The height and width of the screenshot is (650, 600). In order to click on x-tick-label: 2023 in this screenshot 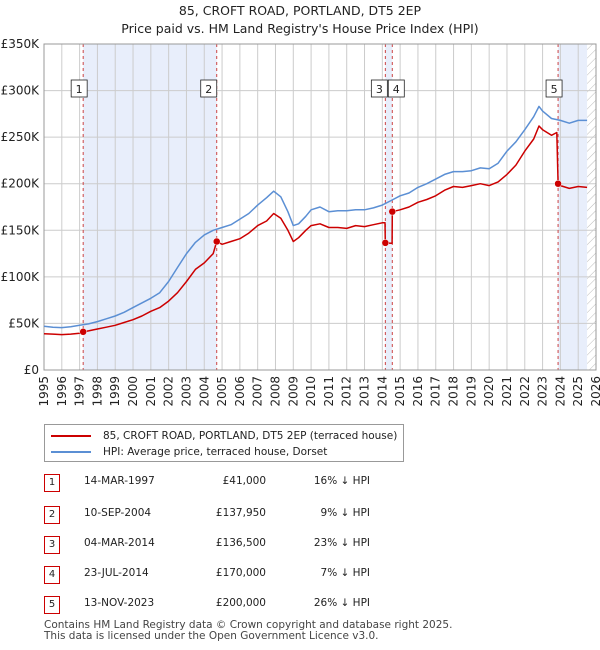, I will do `click(543, 391)`.